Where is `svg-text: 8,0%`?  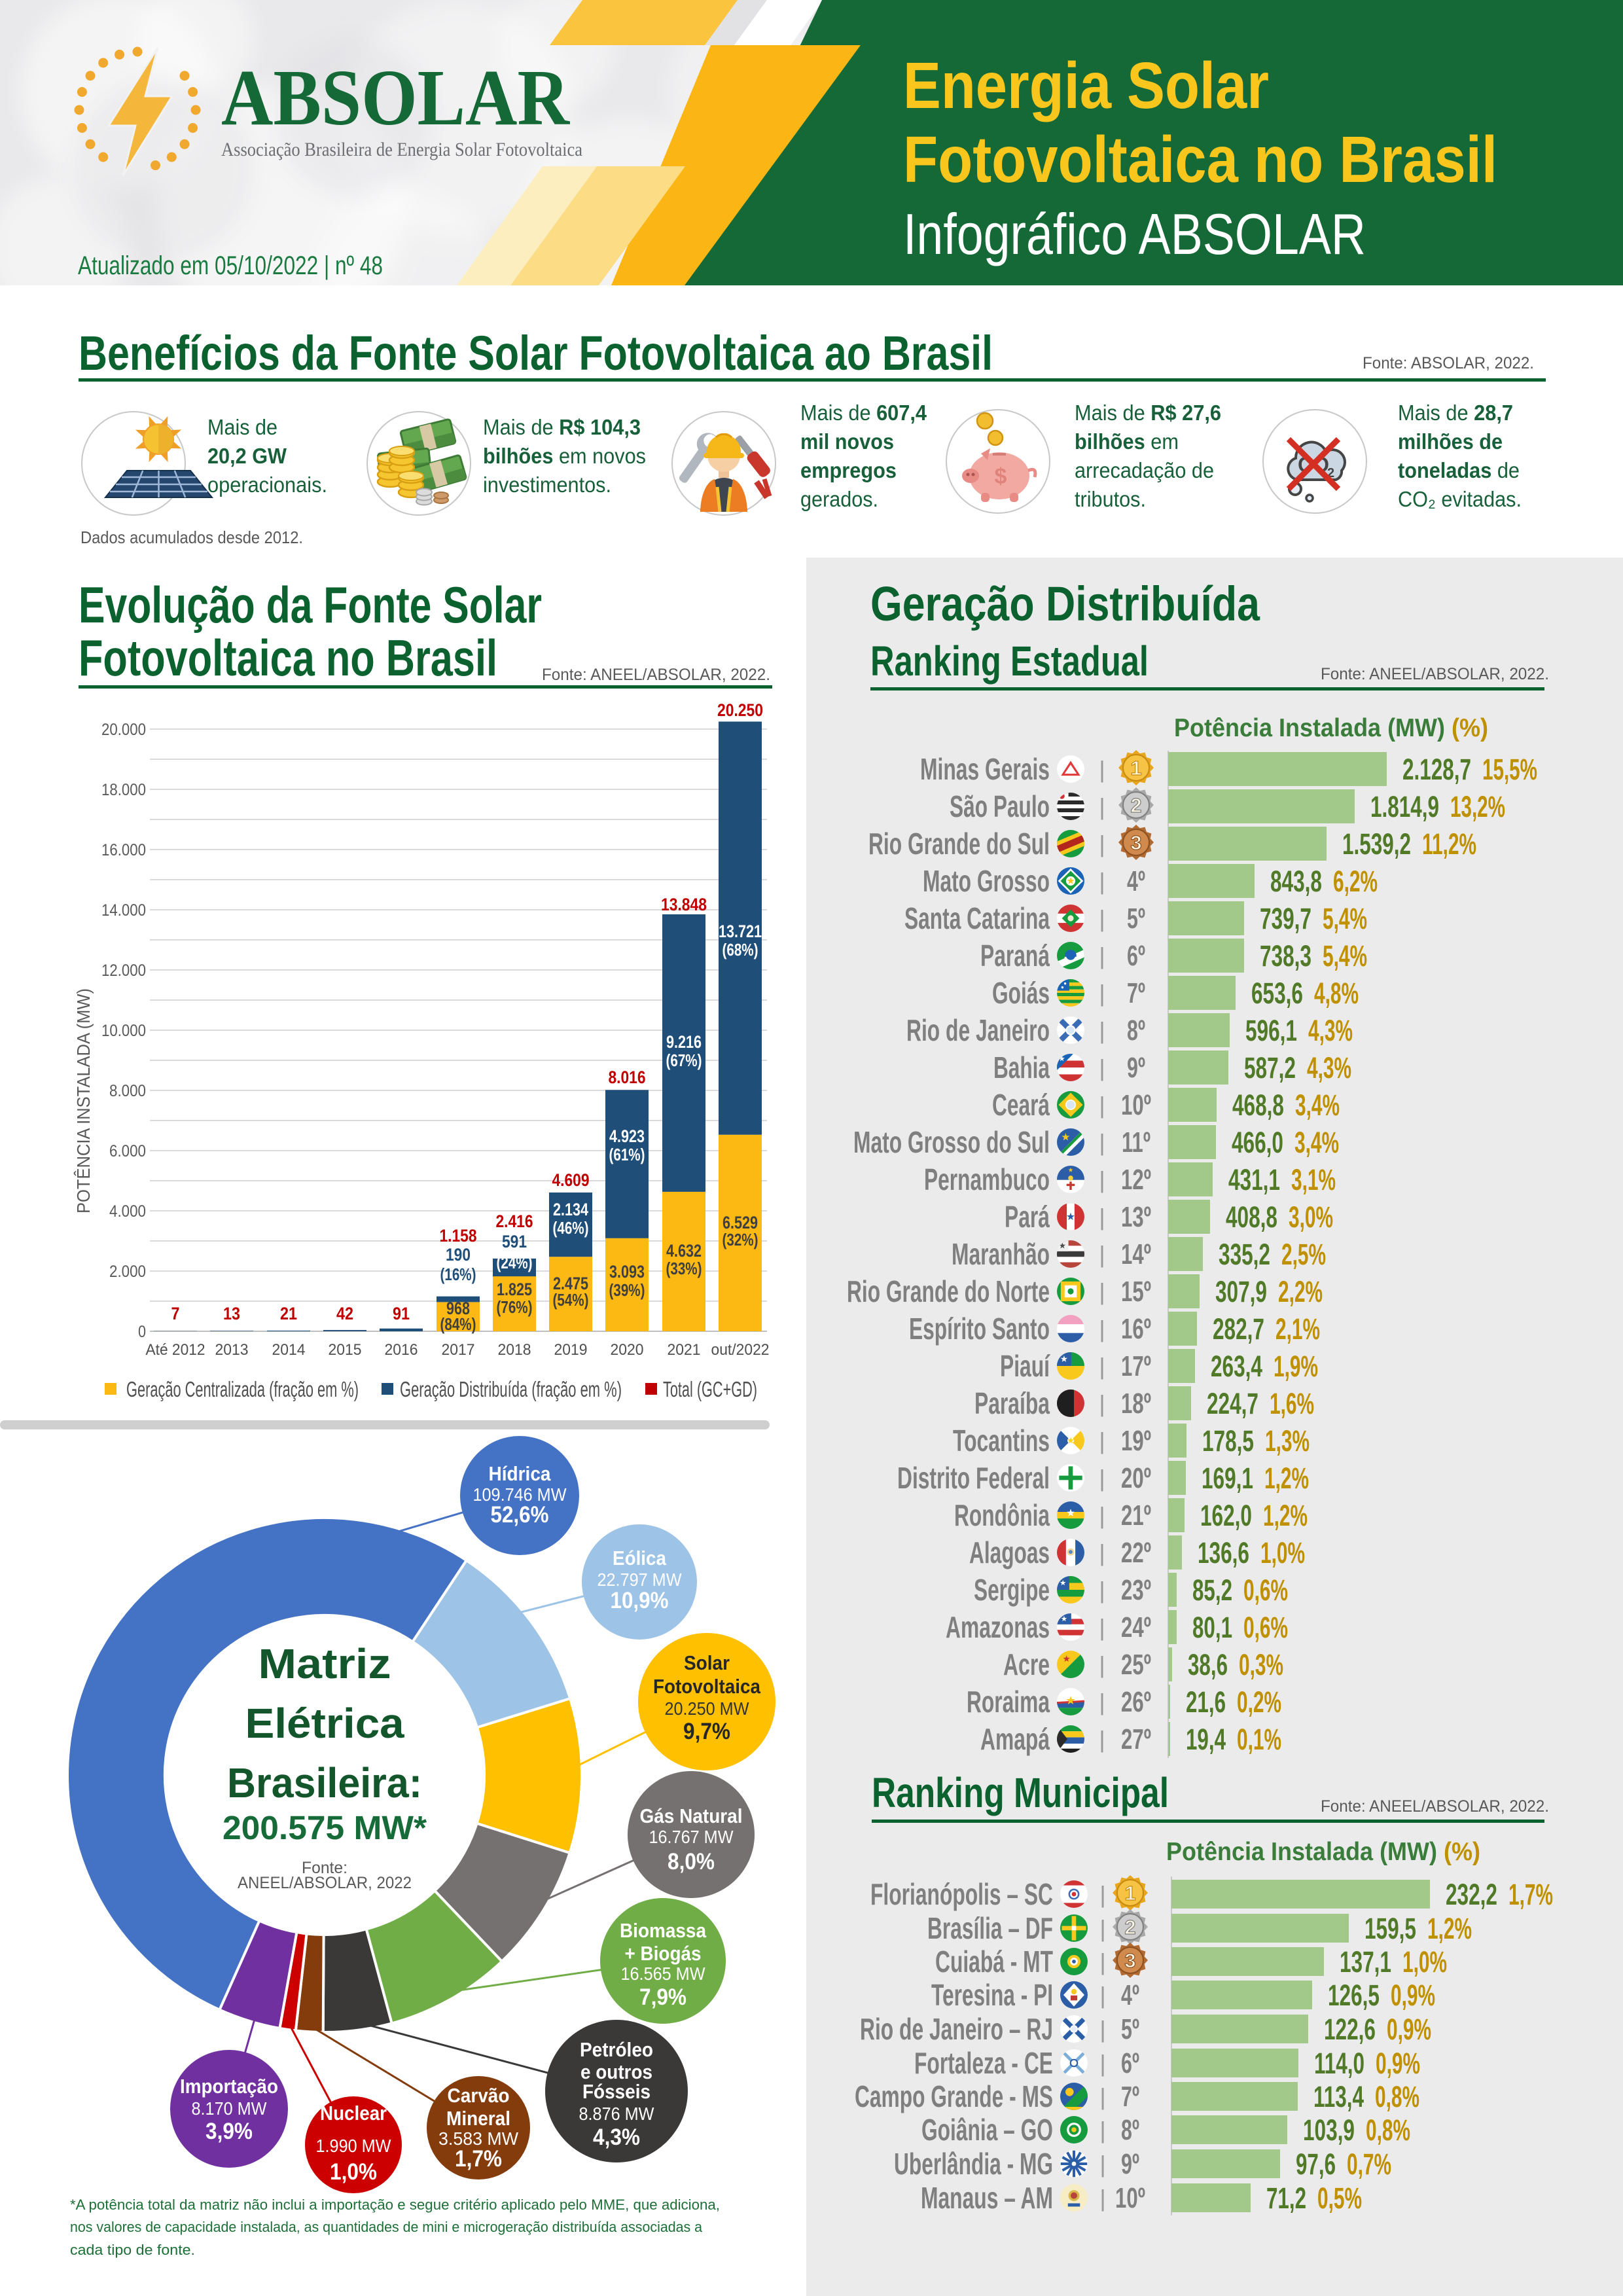 svg-text: 8,0% is located at coordinates (691, 1861).